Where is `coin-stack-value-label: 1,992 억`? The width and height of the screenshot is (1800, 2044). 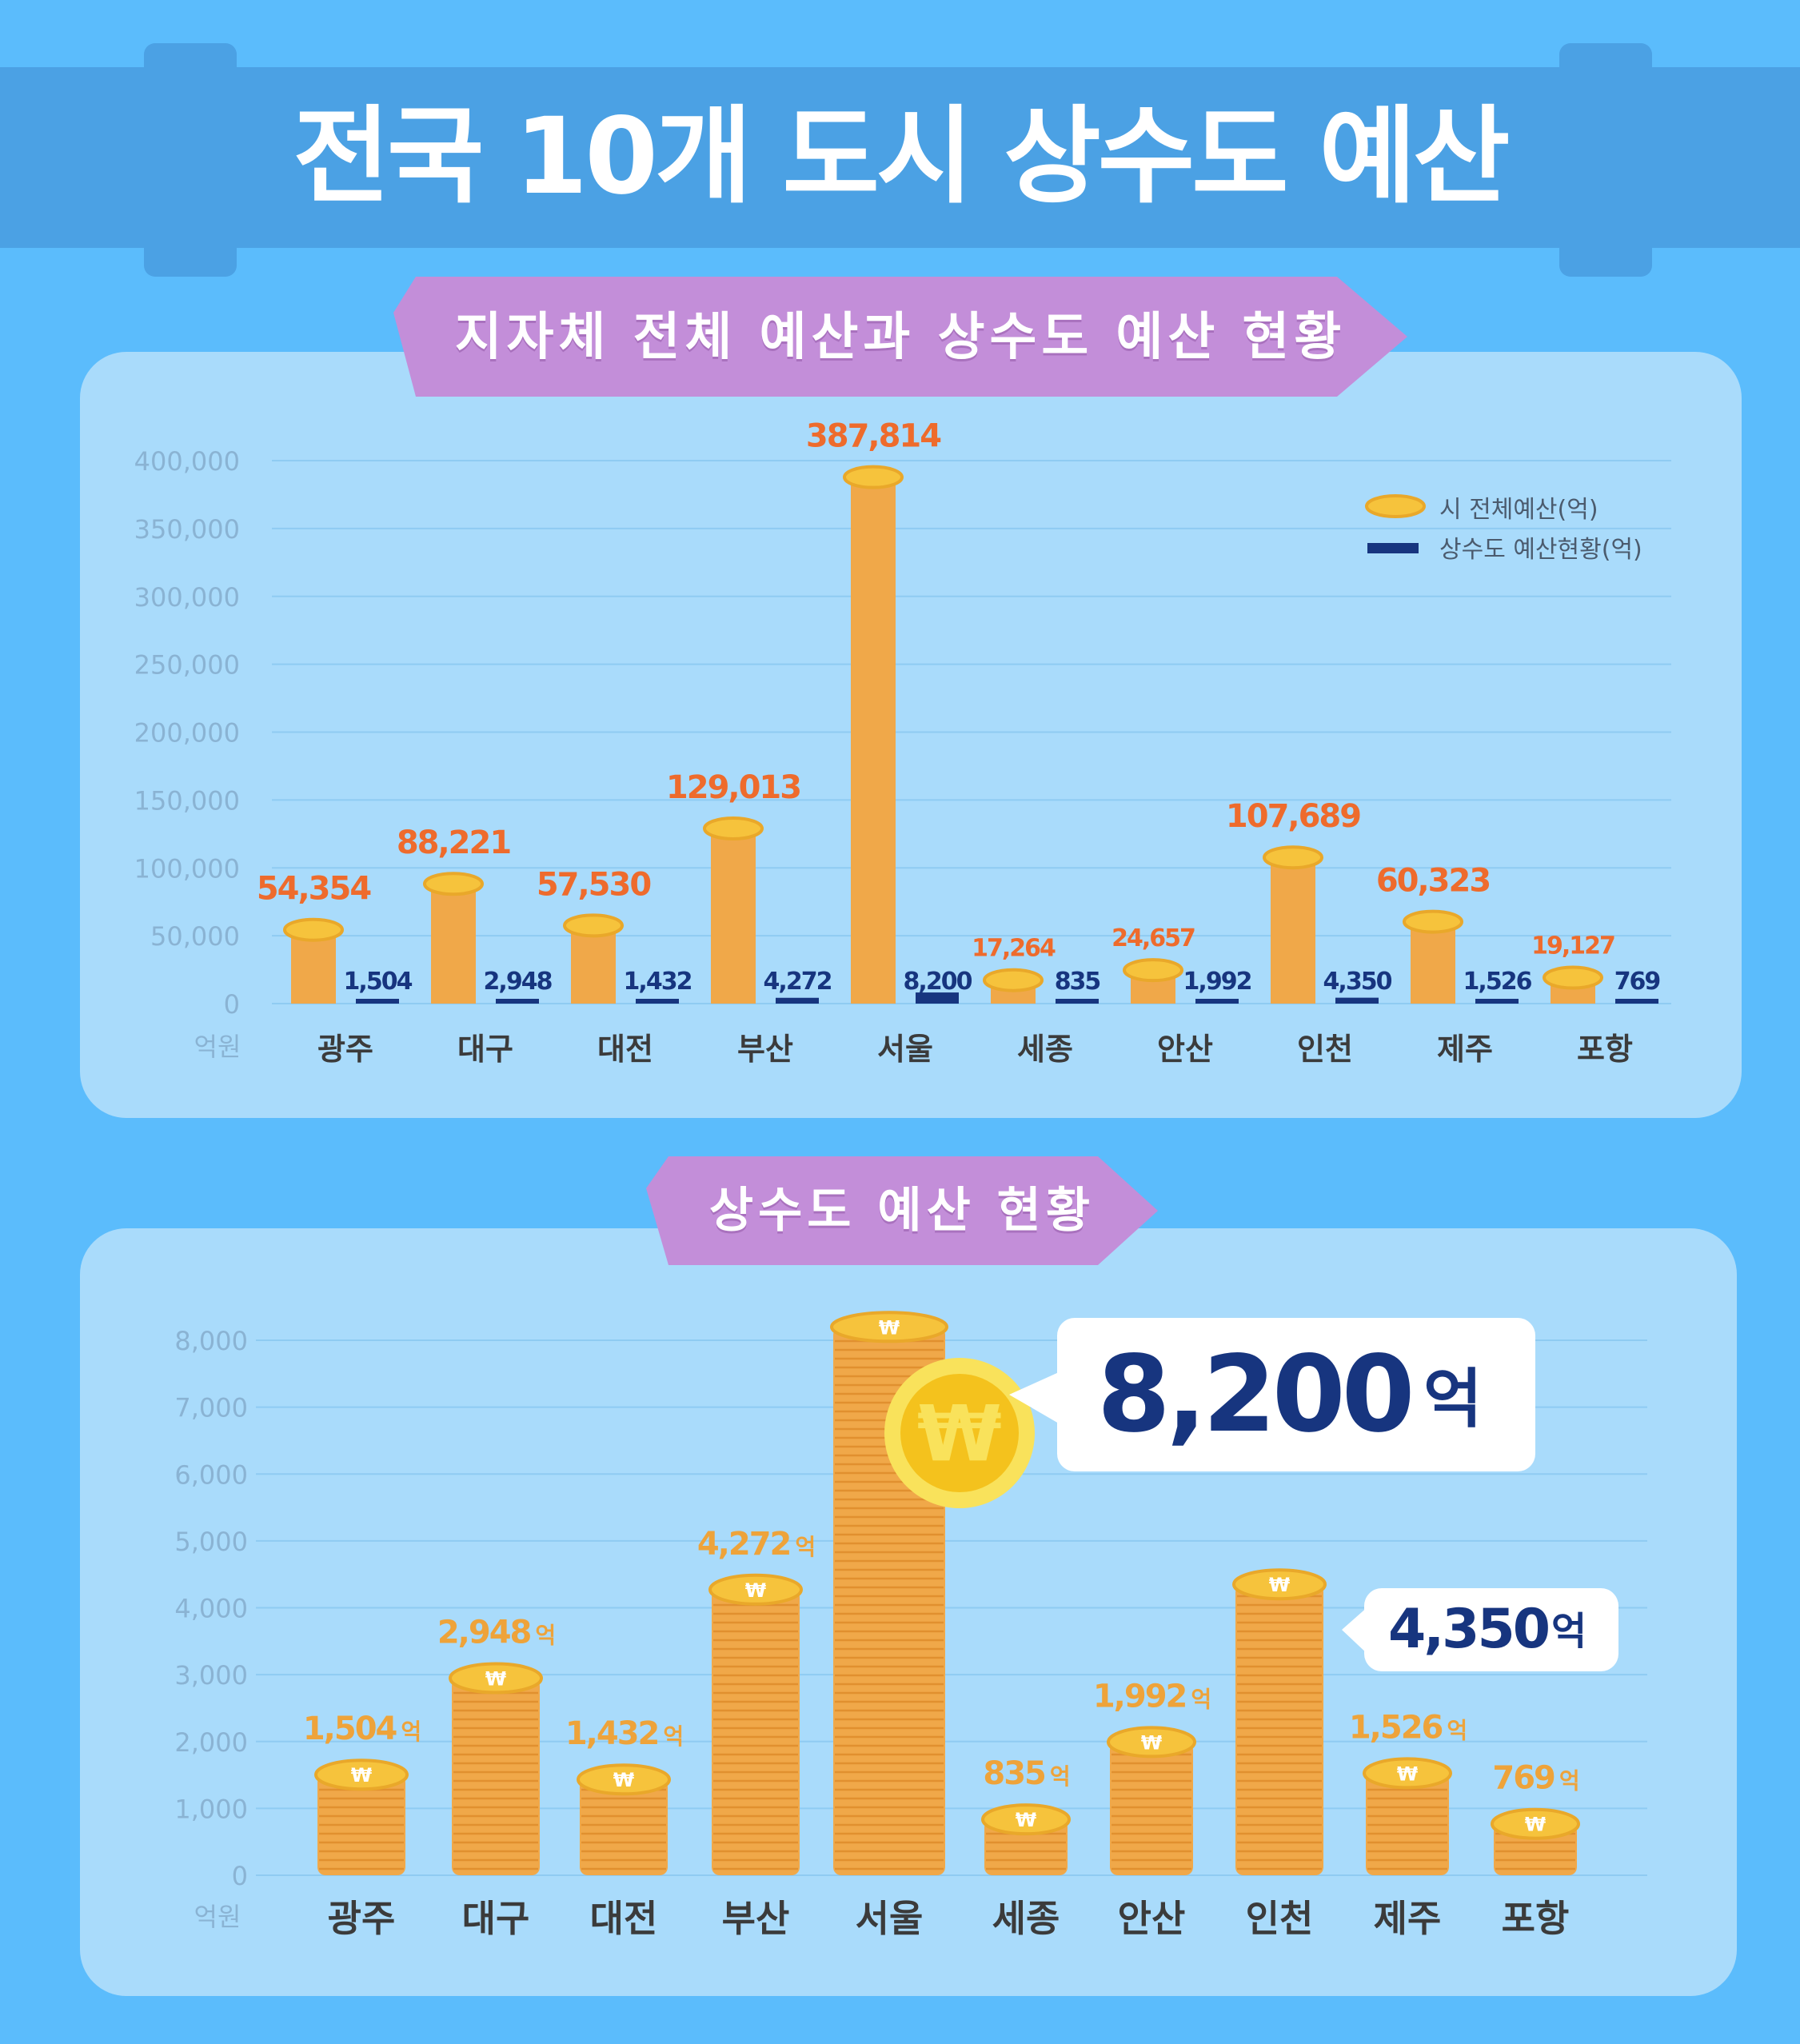 coin-stack-value-label: 1,992 억 is located at coordinates (1151, 1697).